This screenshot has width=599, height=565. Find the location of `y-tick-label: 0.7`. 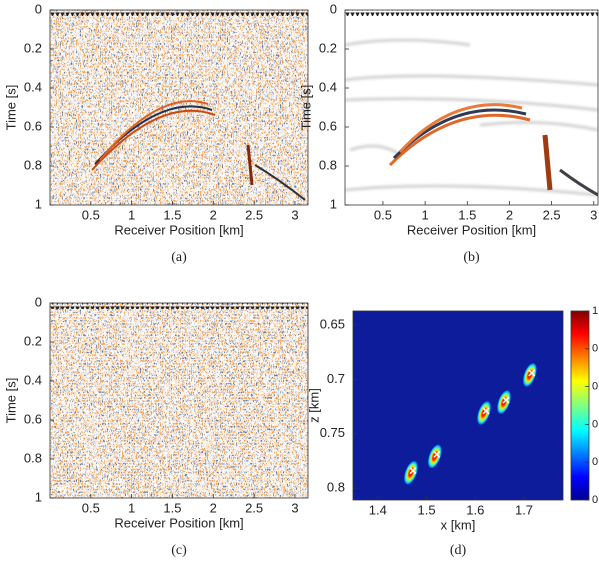

y-tick-label: 0.7 is located at coordinates (336, 378).